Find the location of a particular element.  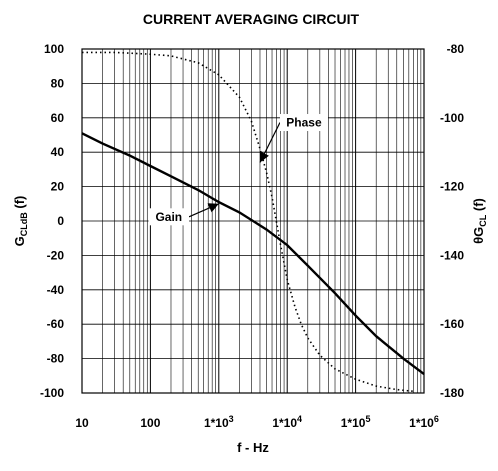

x-tick-label: 1*105 is located at coordinates (356, 422).